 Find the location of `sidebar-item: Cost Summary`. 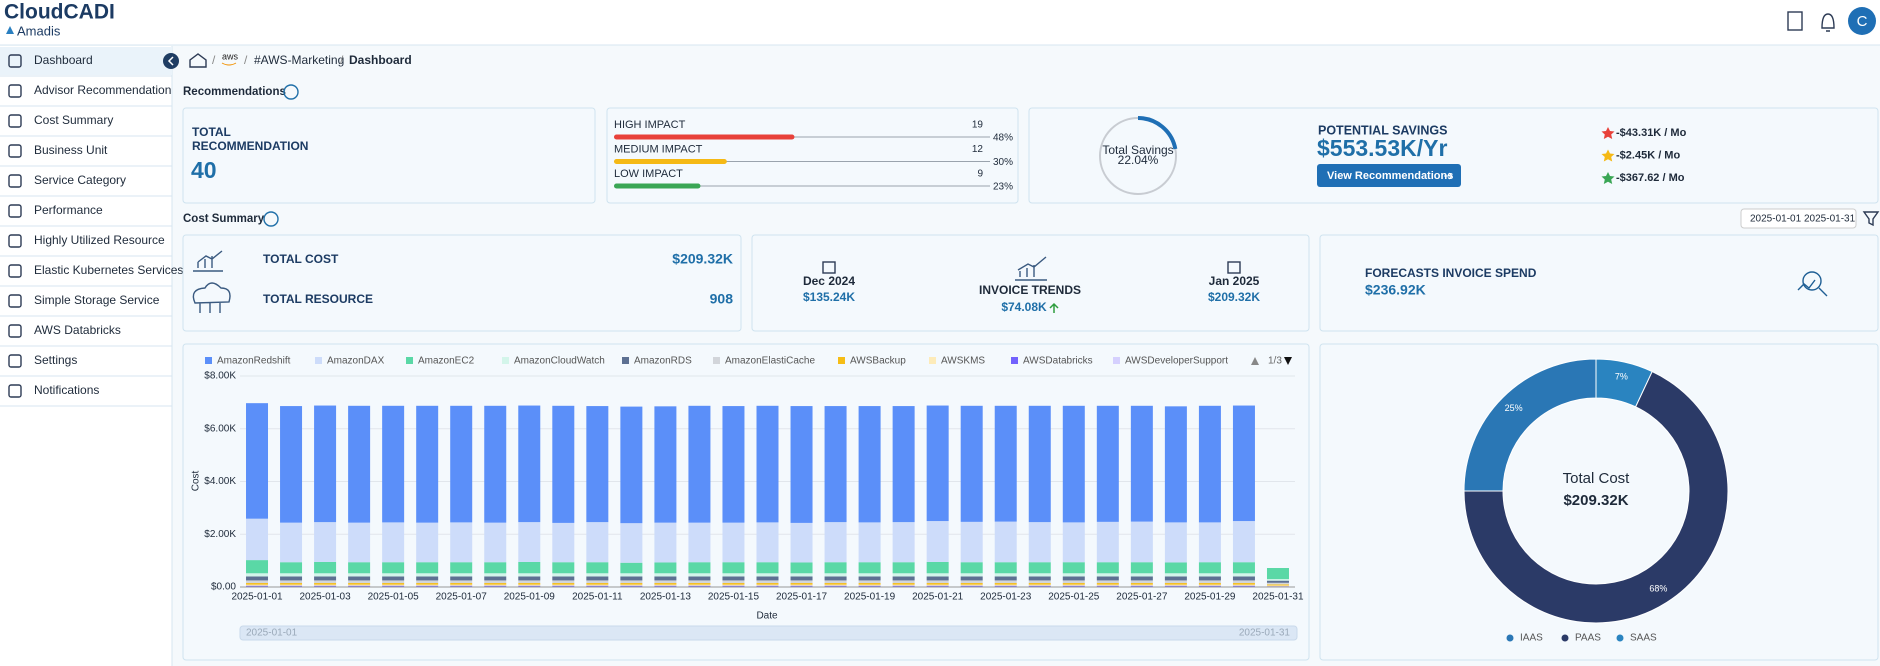

sidebar-item: Cost Summary is located at coordinates (73, 120).